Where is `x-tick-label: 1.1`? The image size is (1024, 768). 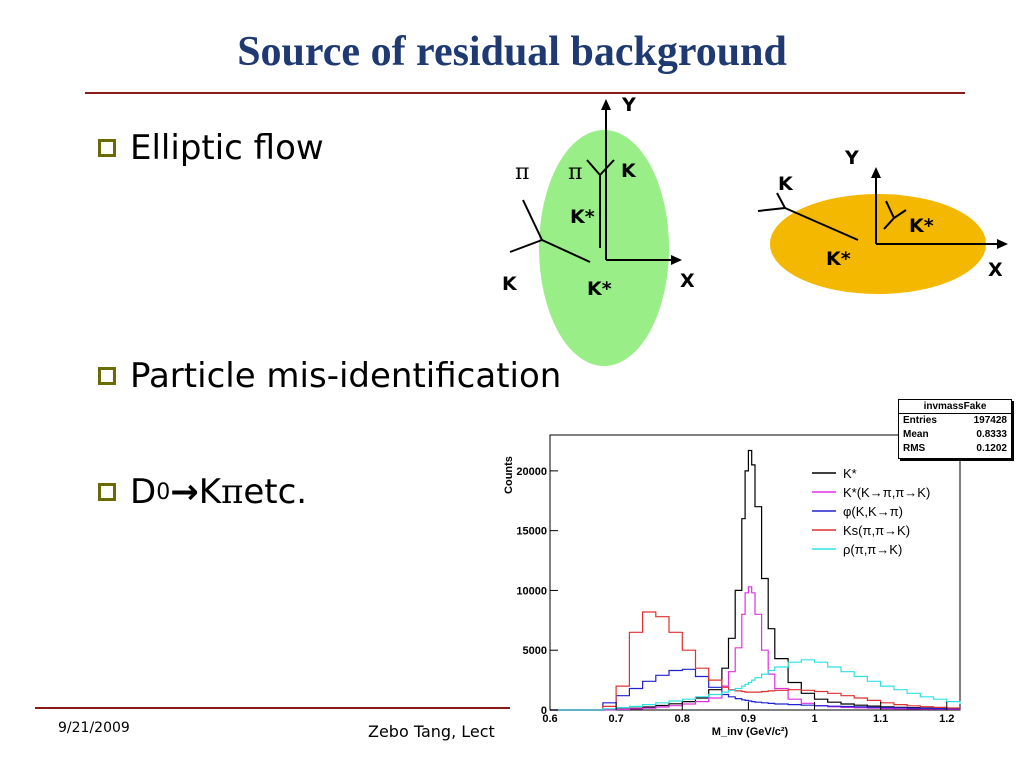
x-tick-label: 1.1 is located at coordinates (880, 719).